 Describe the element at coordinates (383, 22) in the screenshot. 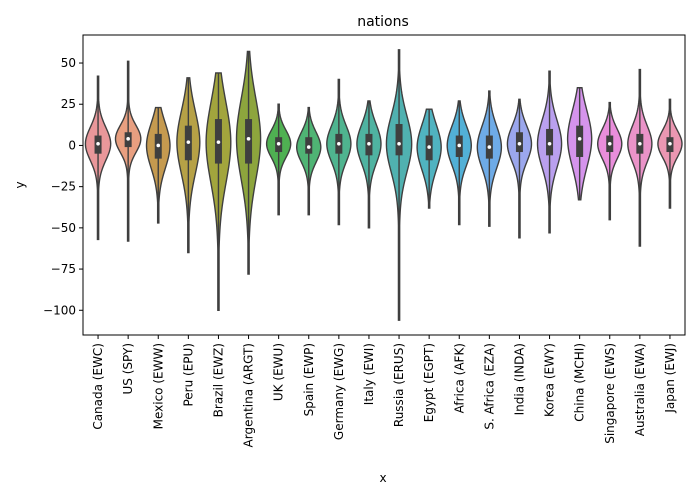

I see `chart-title: nations` at that location.